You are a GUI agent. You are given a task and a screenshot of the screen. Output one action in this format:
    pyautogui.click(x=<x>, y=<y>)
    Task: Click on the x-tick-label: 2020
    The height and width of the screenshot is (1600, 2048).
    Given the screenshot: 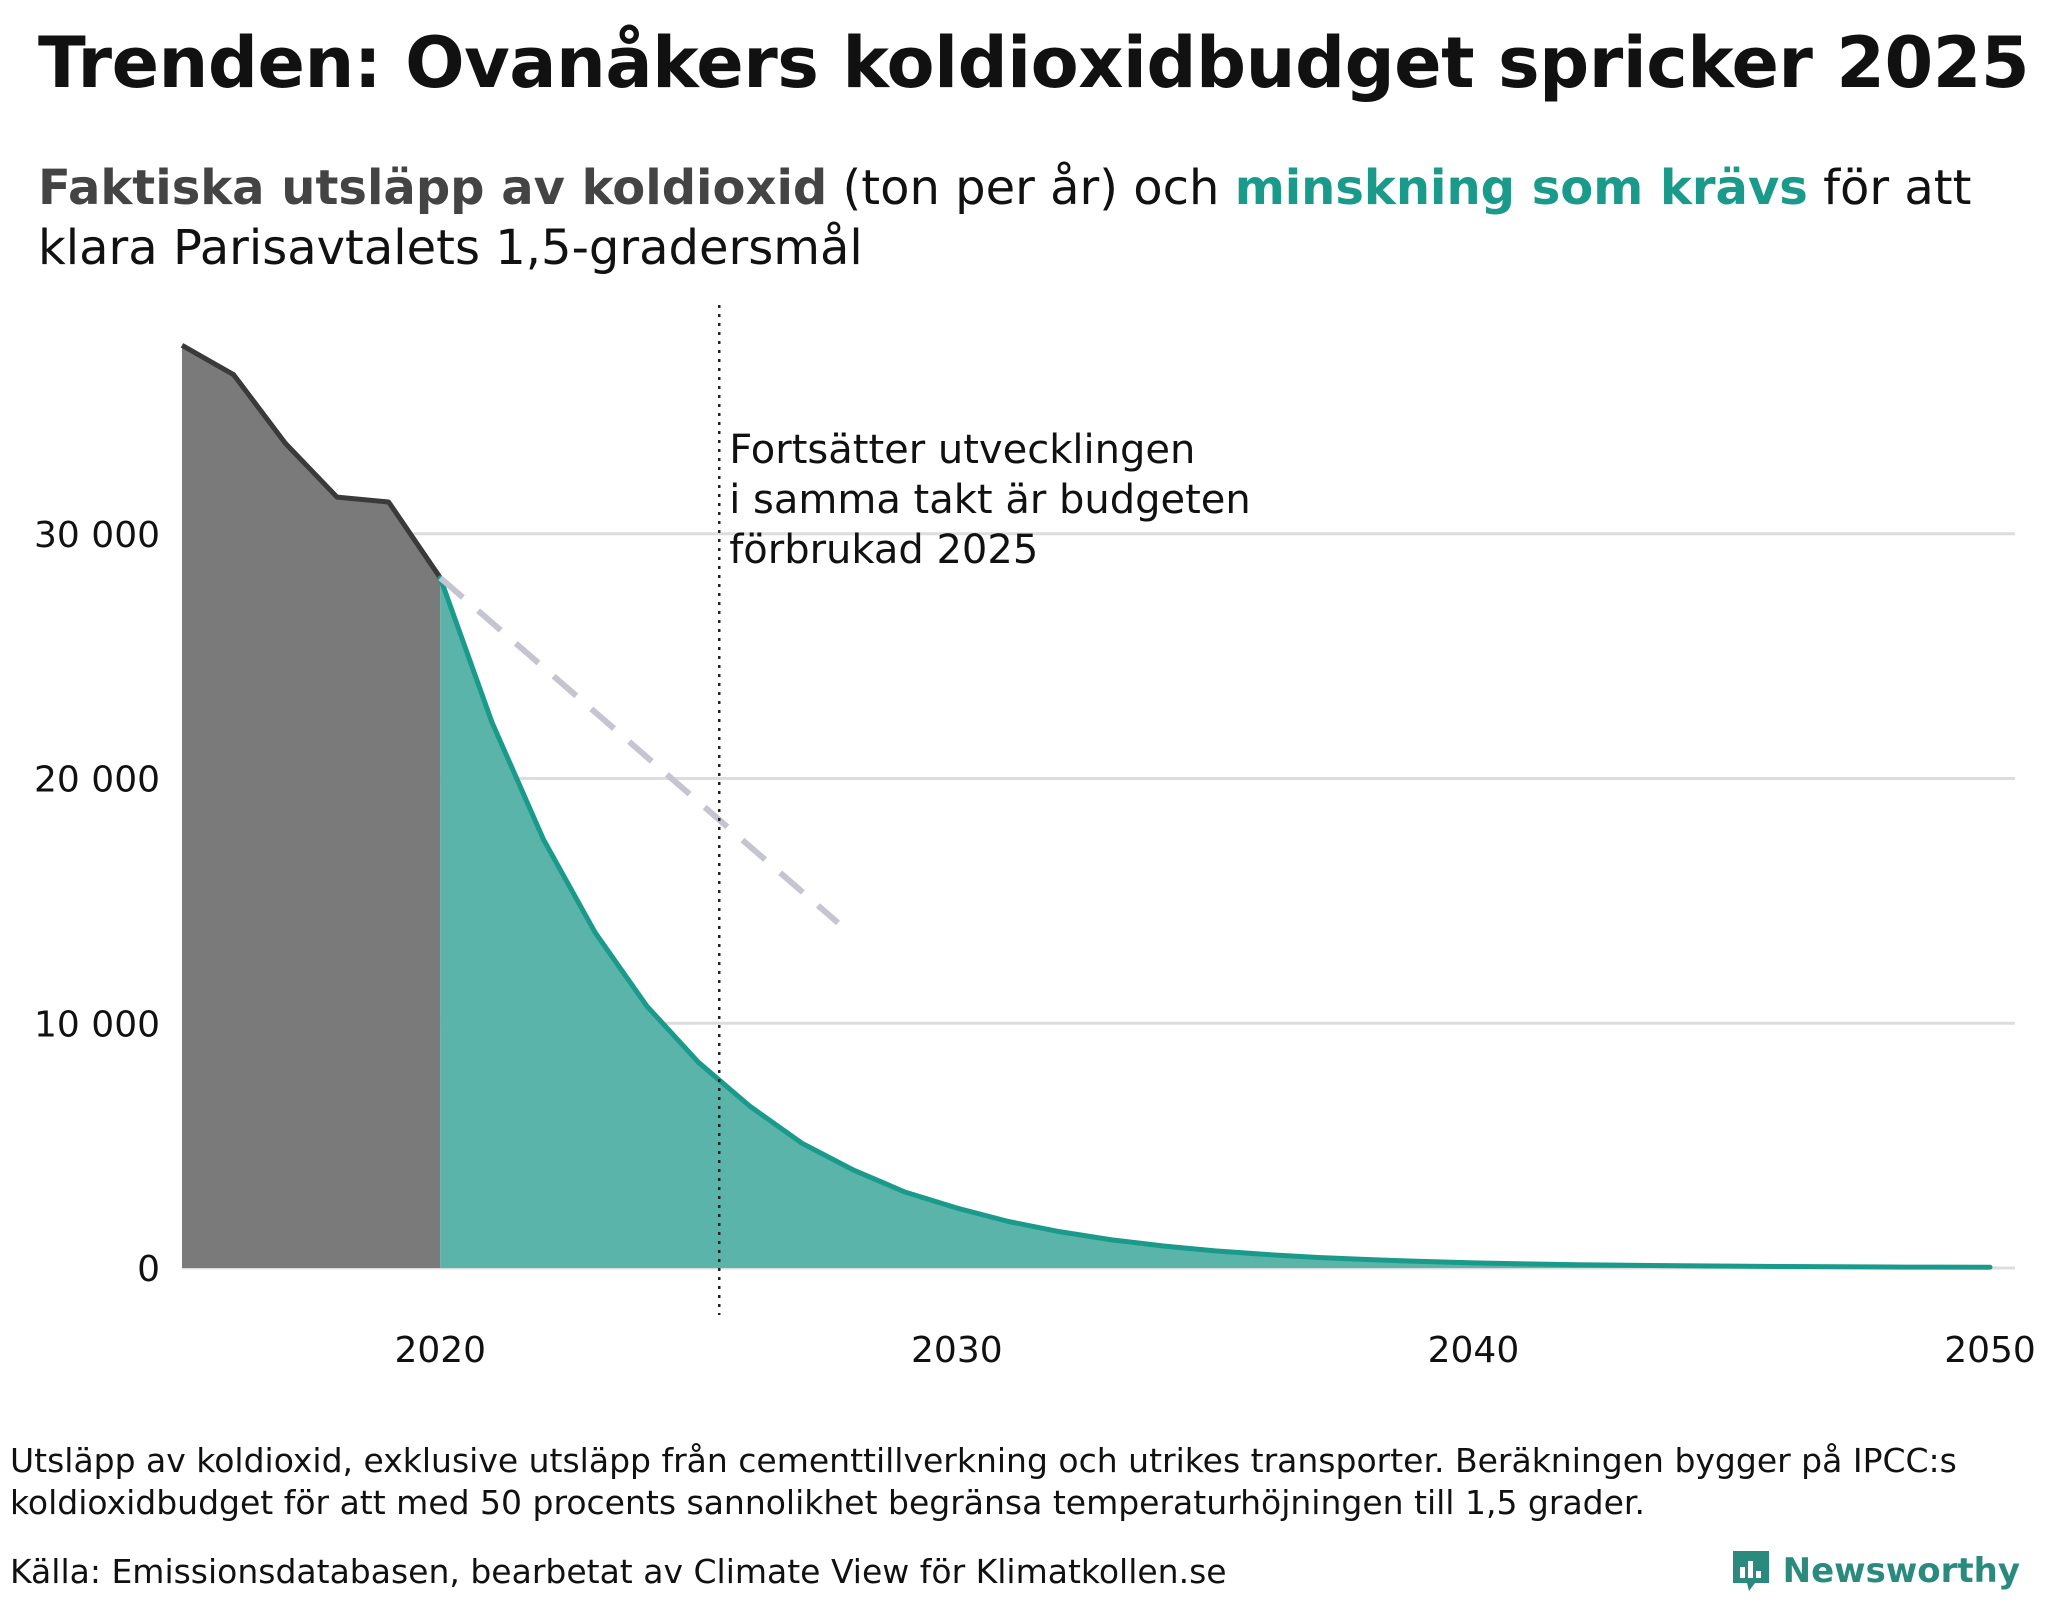 What is the action you would take?
    pyautogui.click(x=440, y=1350)
    